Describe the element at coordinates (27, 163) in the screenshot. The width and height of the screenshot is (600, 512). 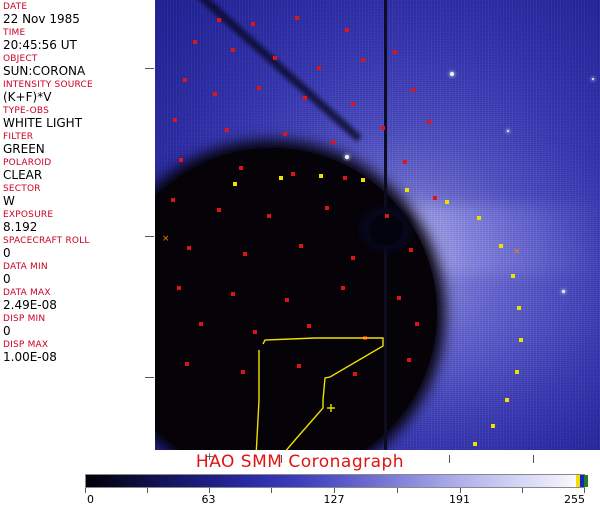
I see `metadata-label: POLAROID` at that location.